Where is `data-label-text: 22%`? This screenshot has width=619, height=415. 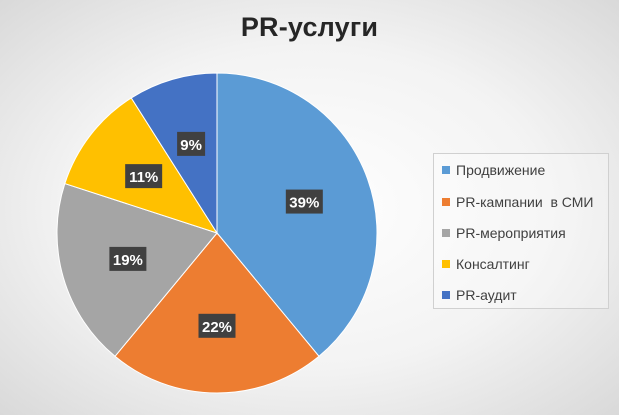 data-label-text: 22% is located at coordinates (217, 327).